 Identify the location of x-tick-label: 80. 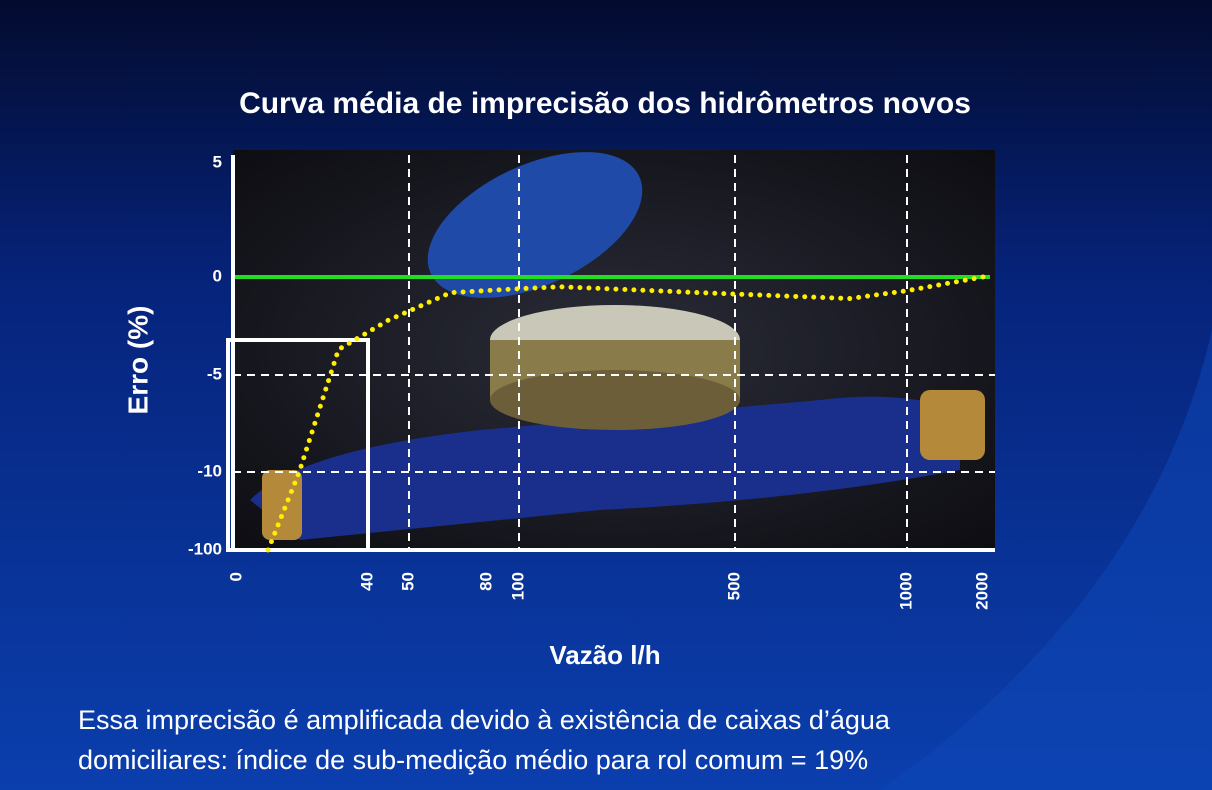
(485, 581).